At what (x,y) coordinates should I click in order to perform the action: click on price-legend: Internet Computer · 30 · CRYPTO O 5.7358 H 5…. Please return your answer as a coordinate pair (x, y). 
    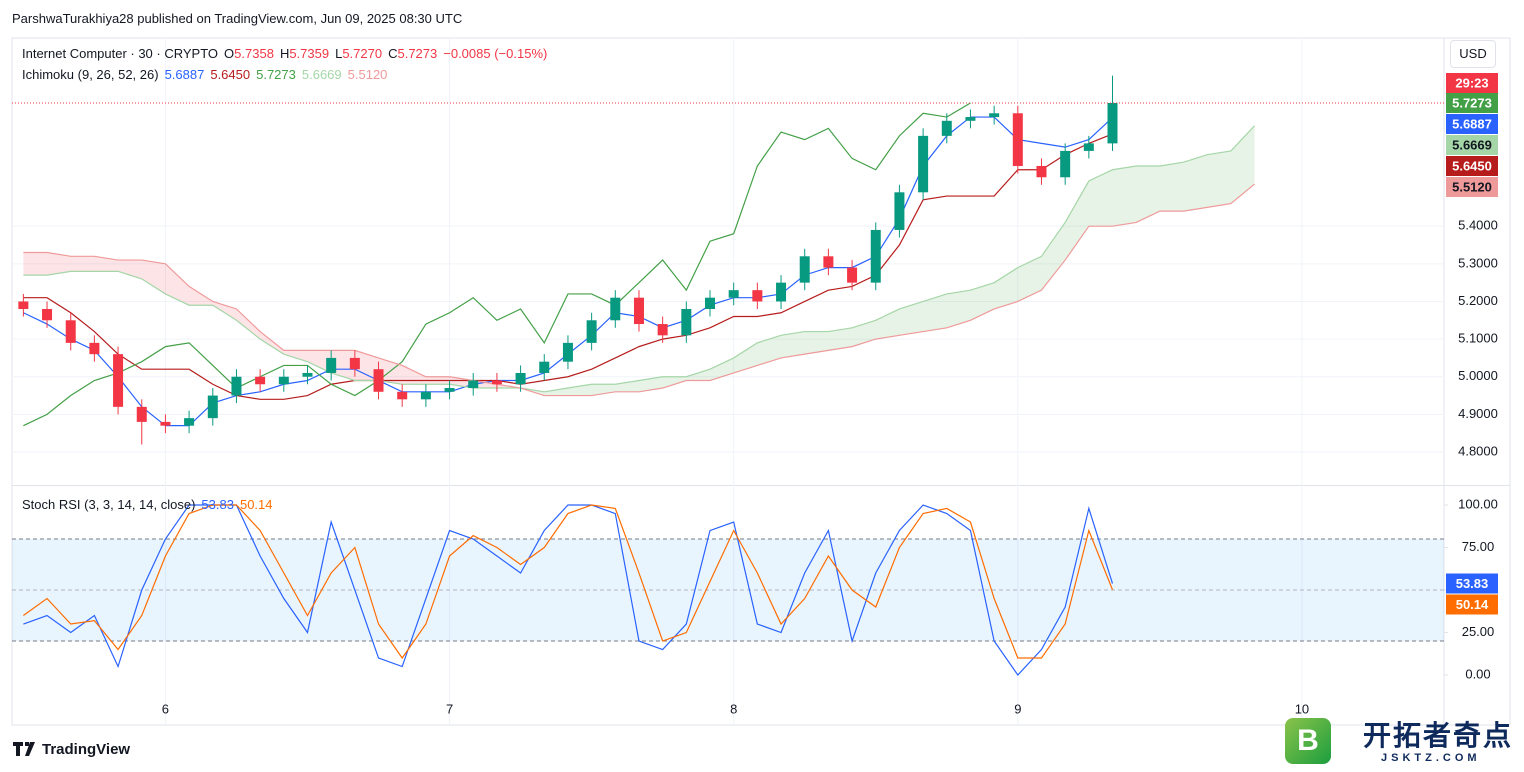
    Looking at the image, I should click on (287, 53).